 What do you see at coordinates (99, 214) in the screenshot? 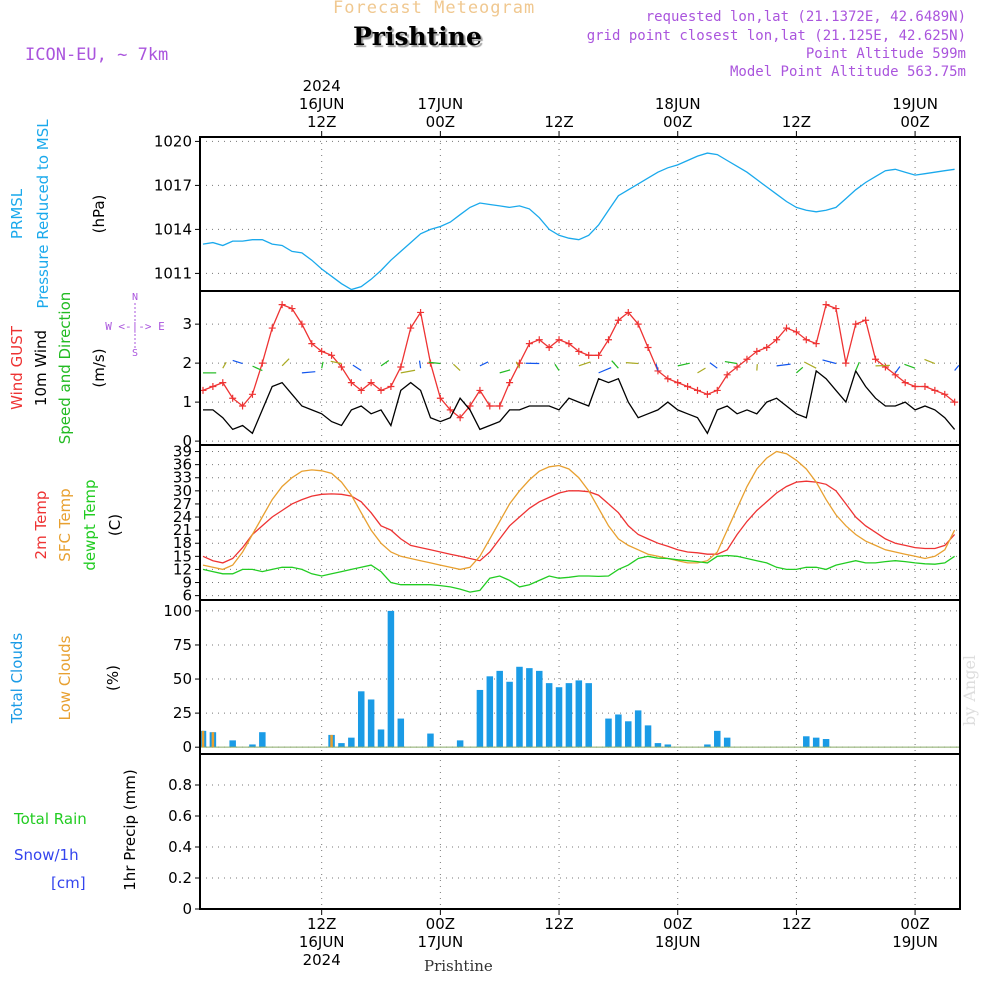
I see `side-label: (hPa)` at bounding box center [99, 214].